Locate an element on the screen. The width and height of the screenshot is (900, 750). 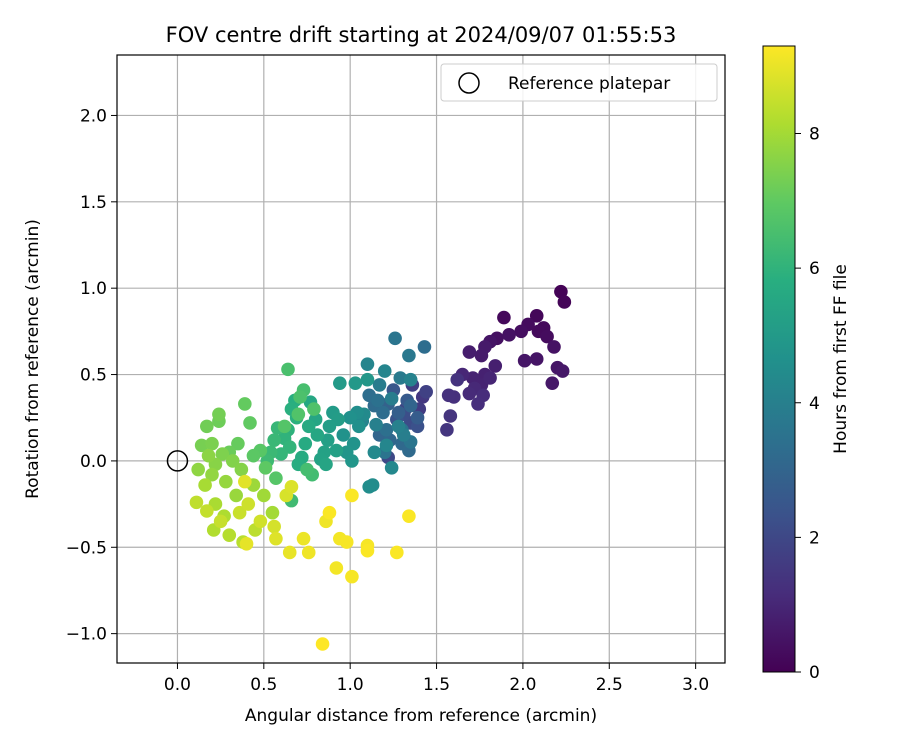
legend: Reference platepar is located at coordinates (579, 82).